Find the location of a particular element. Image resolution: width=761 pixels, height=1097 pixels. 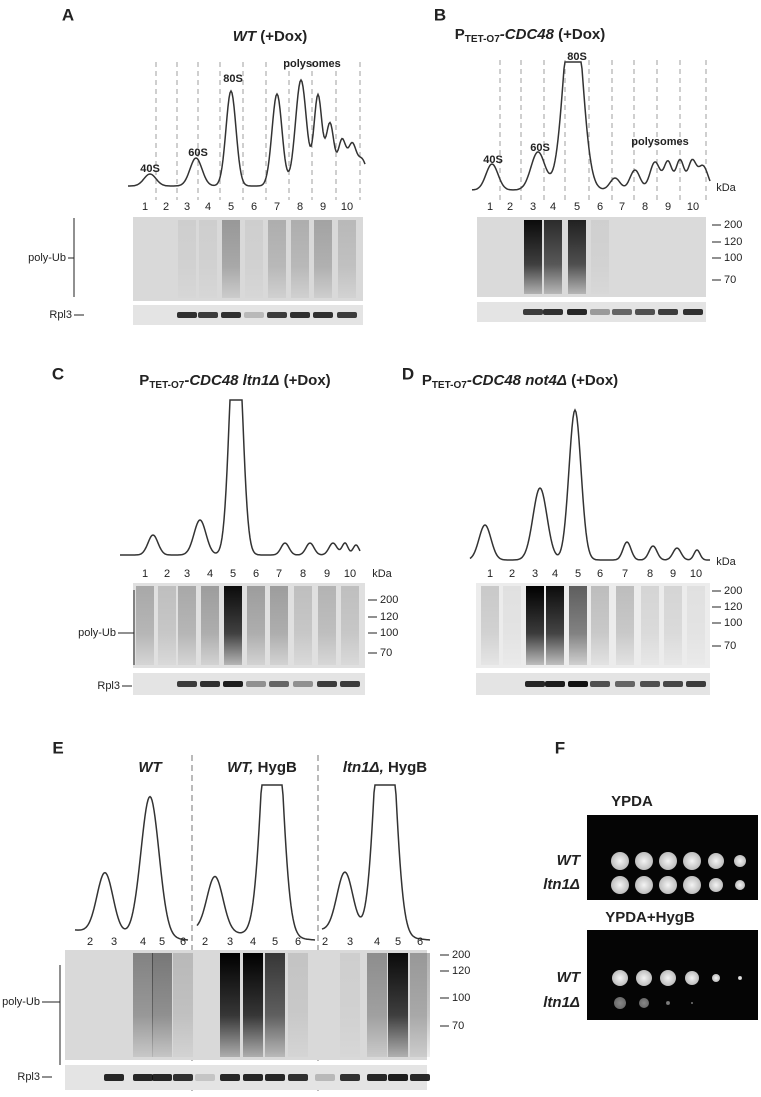

peak-label: 80S is located at coordinates (577, 57).